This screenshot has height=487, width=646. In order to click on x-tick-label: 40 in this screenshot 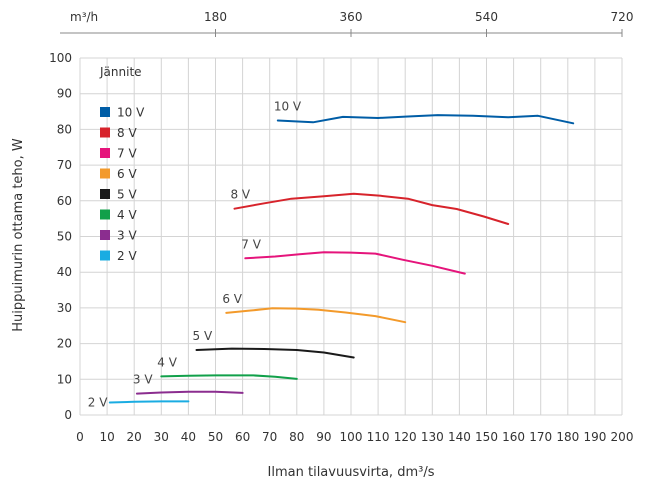, I will do `click(188, 437)`.